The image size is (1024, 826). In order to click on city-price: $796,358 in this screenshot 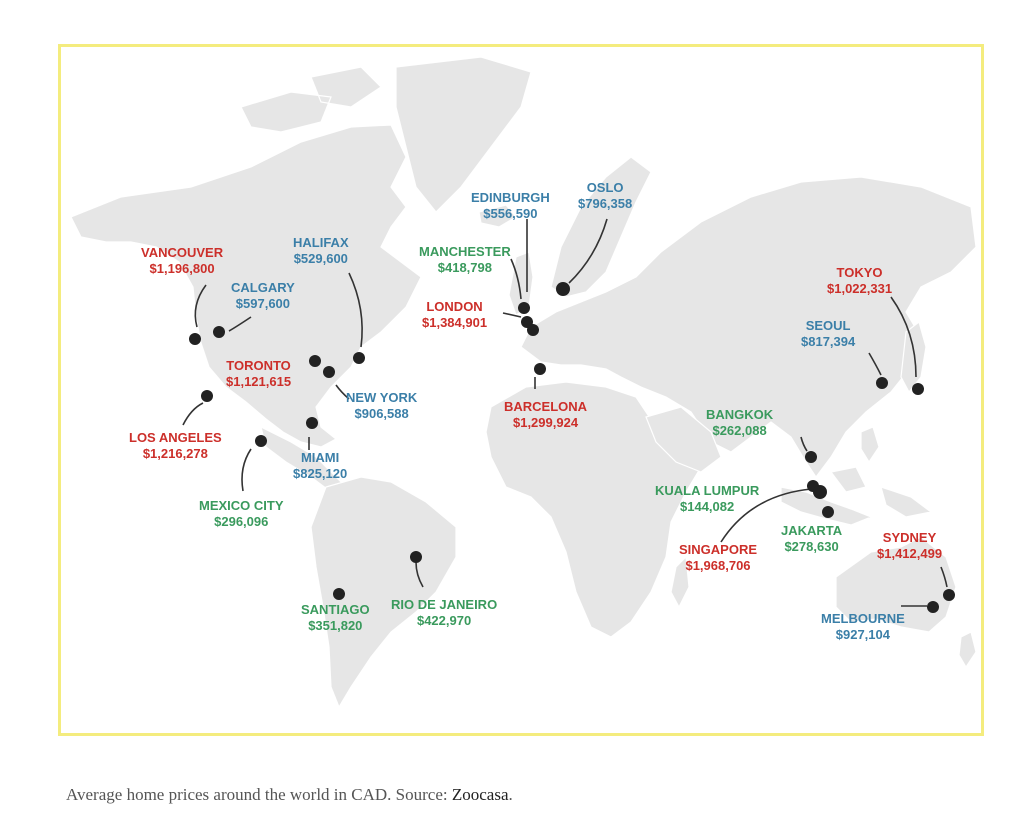, I will do `click(605, 203)`.